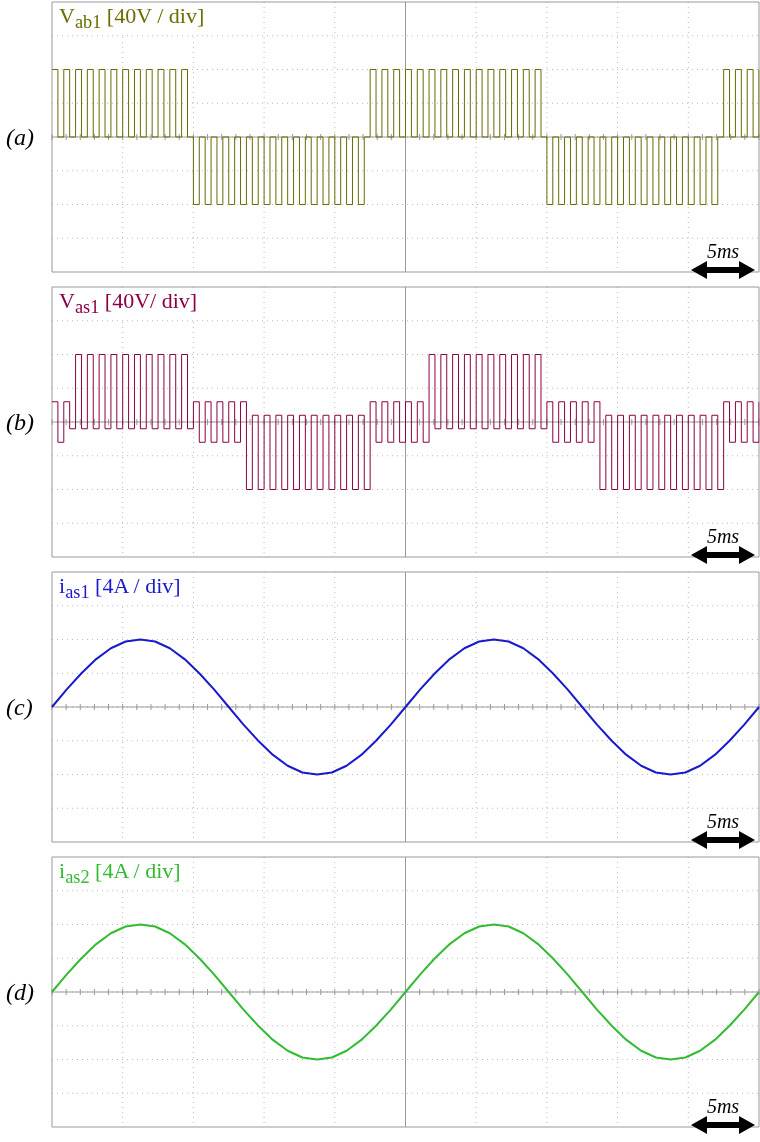 The image size is (760, 1142). What do you see at coordinates (20, 422) in the screenshot?
I see `text: (b)` at bounding box center [20, 422].